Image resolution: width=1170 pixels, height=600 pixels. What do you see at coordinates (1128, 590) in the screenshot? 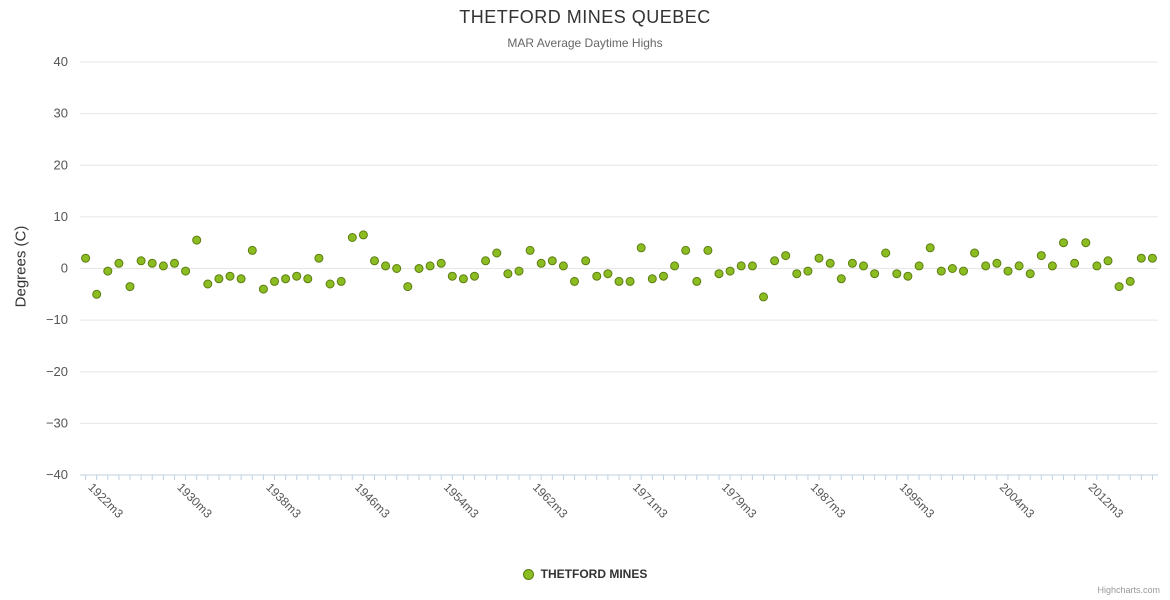
I see `credits-link: Highcharts.com` at bounding box center [1128, 590].